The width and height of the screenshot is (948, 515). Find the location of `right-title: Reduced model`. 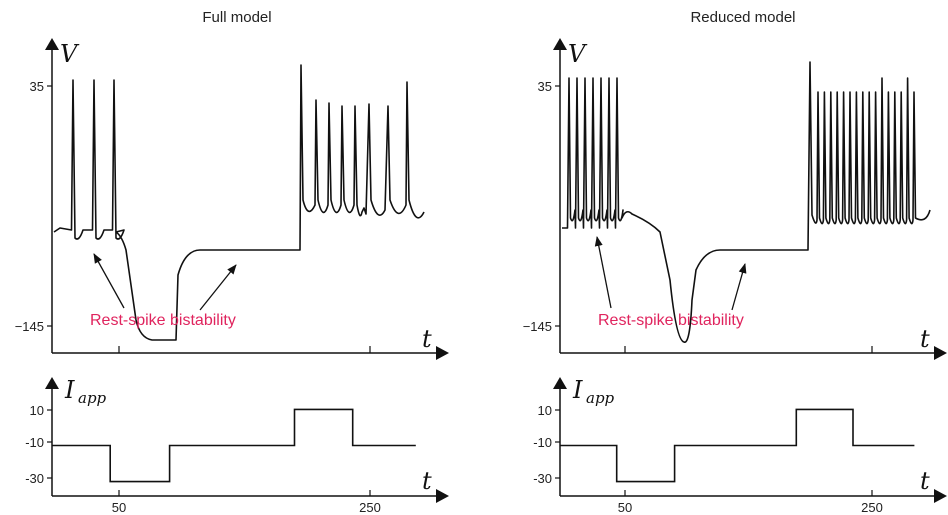

right-title: Reduced model is located at coordinates (742, 17).